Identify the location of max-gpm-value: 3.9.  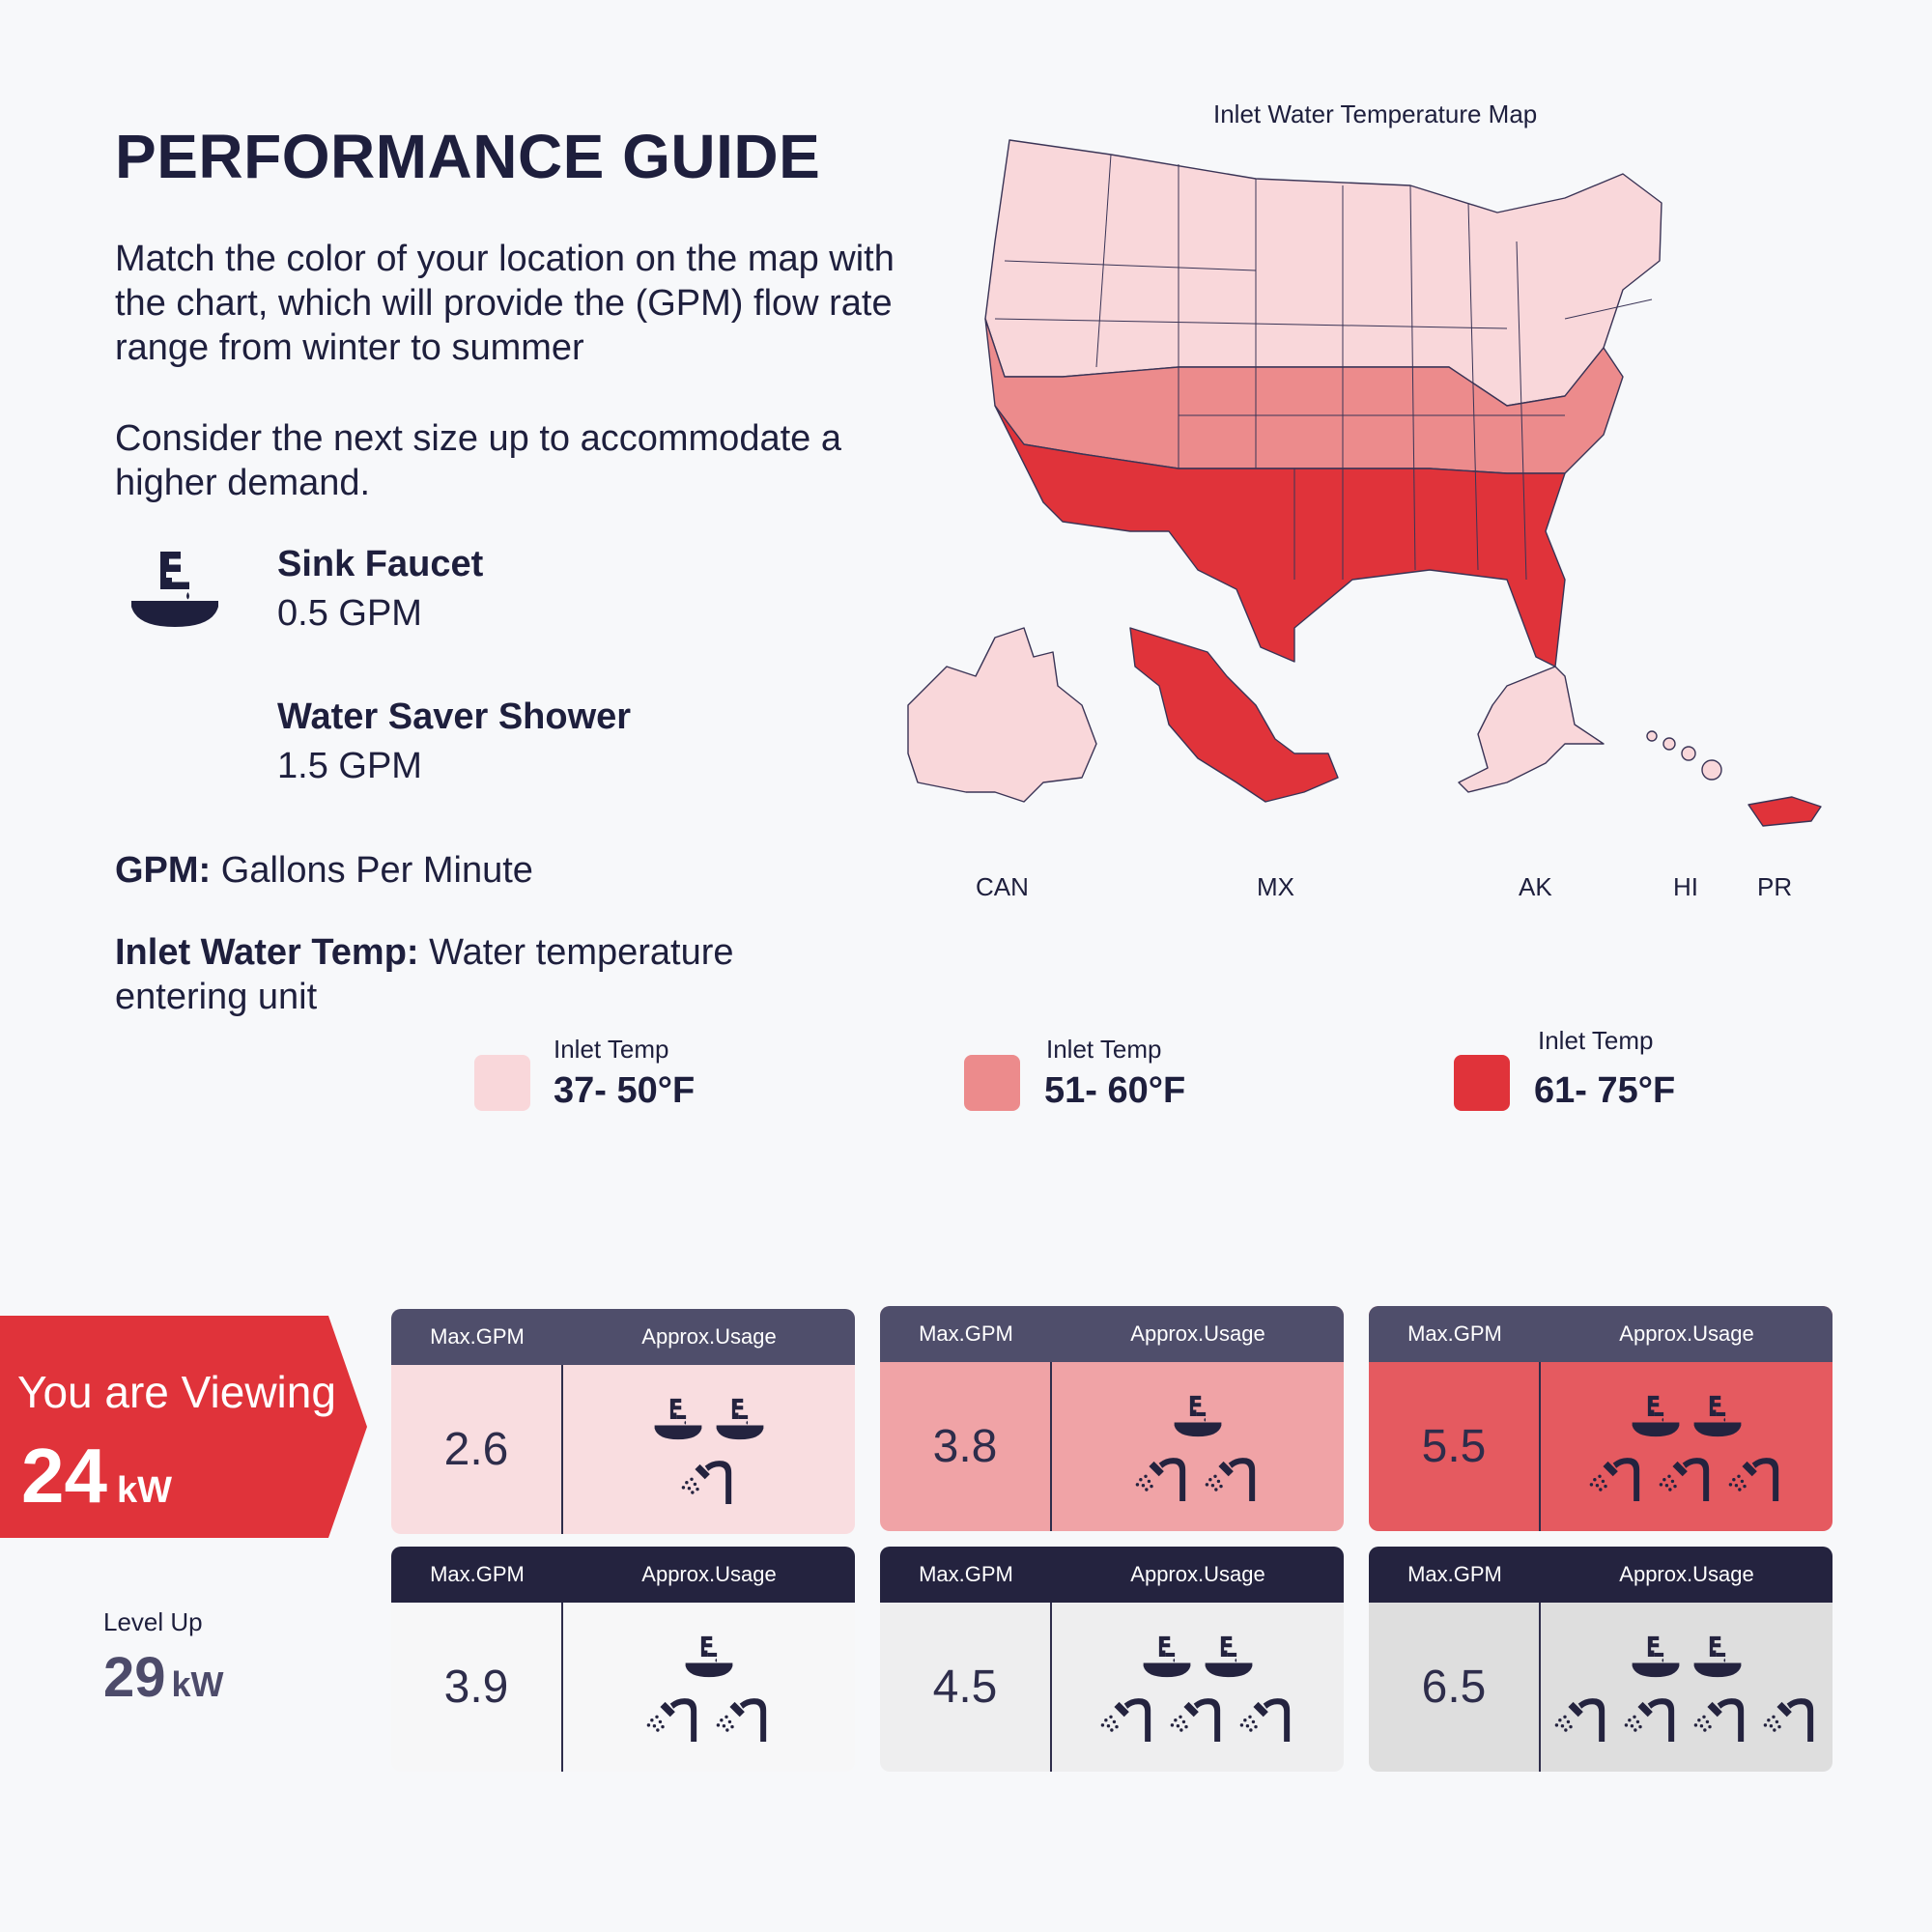
(477, 1687).